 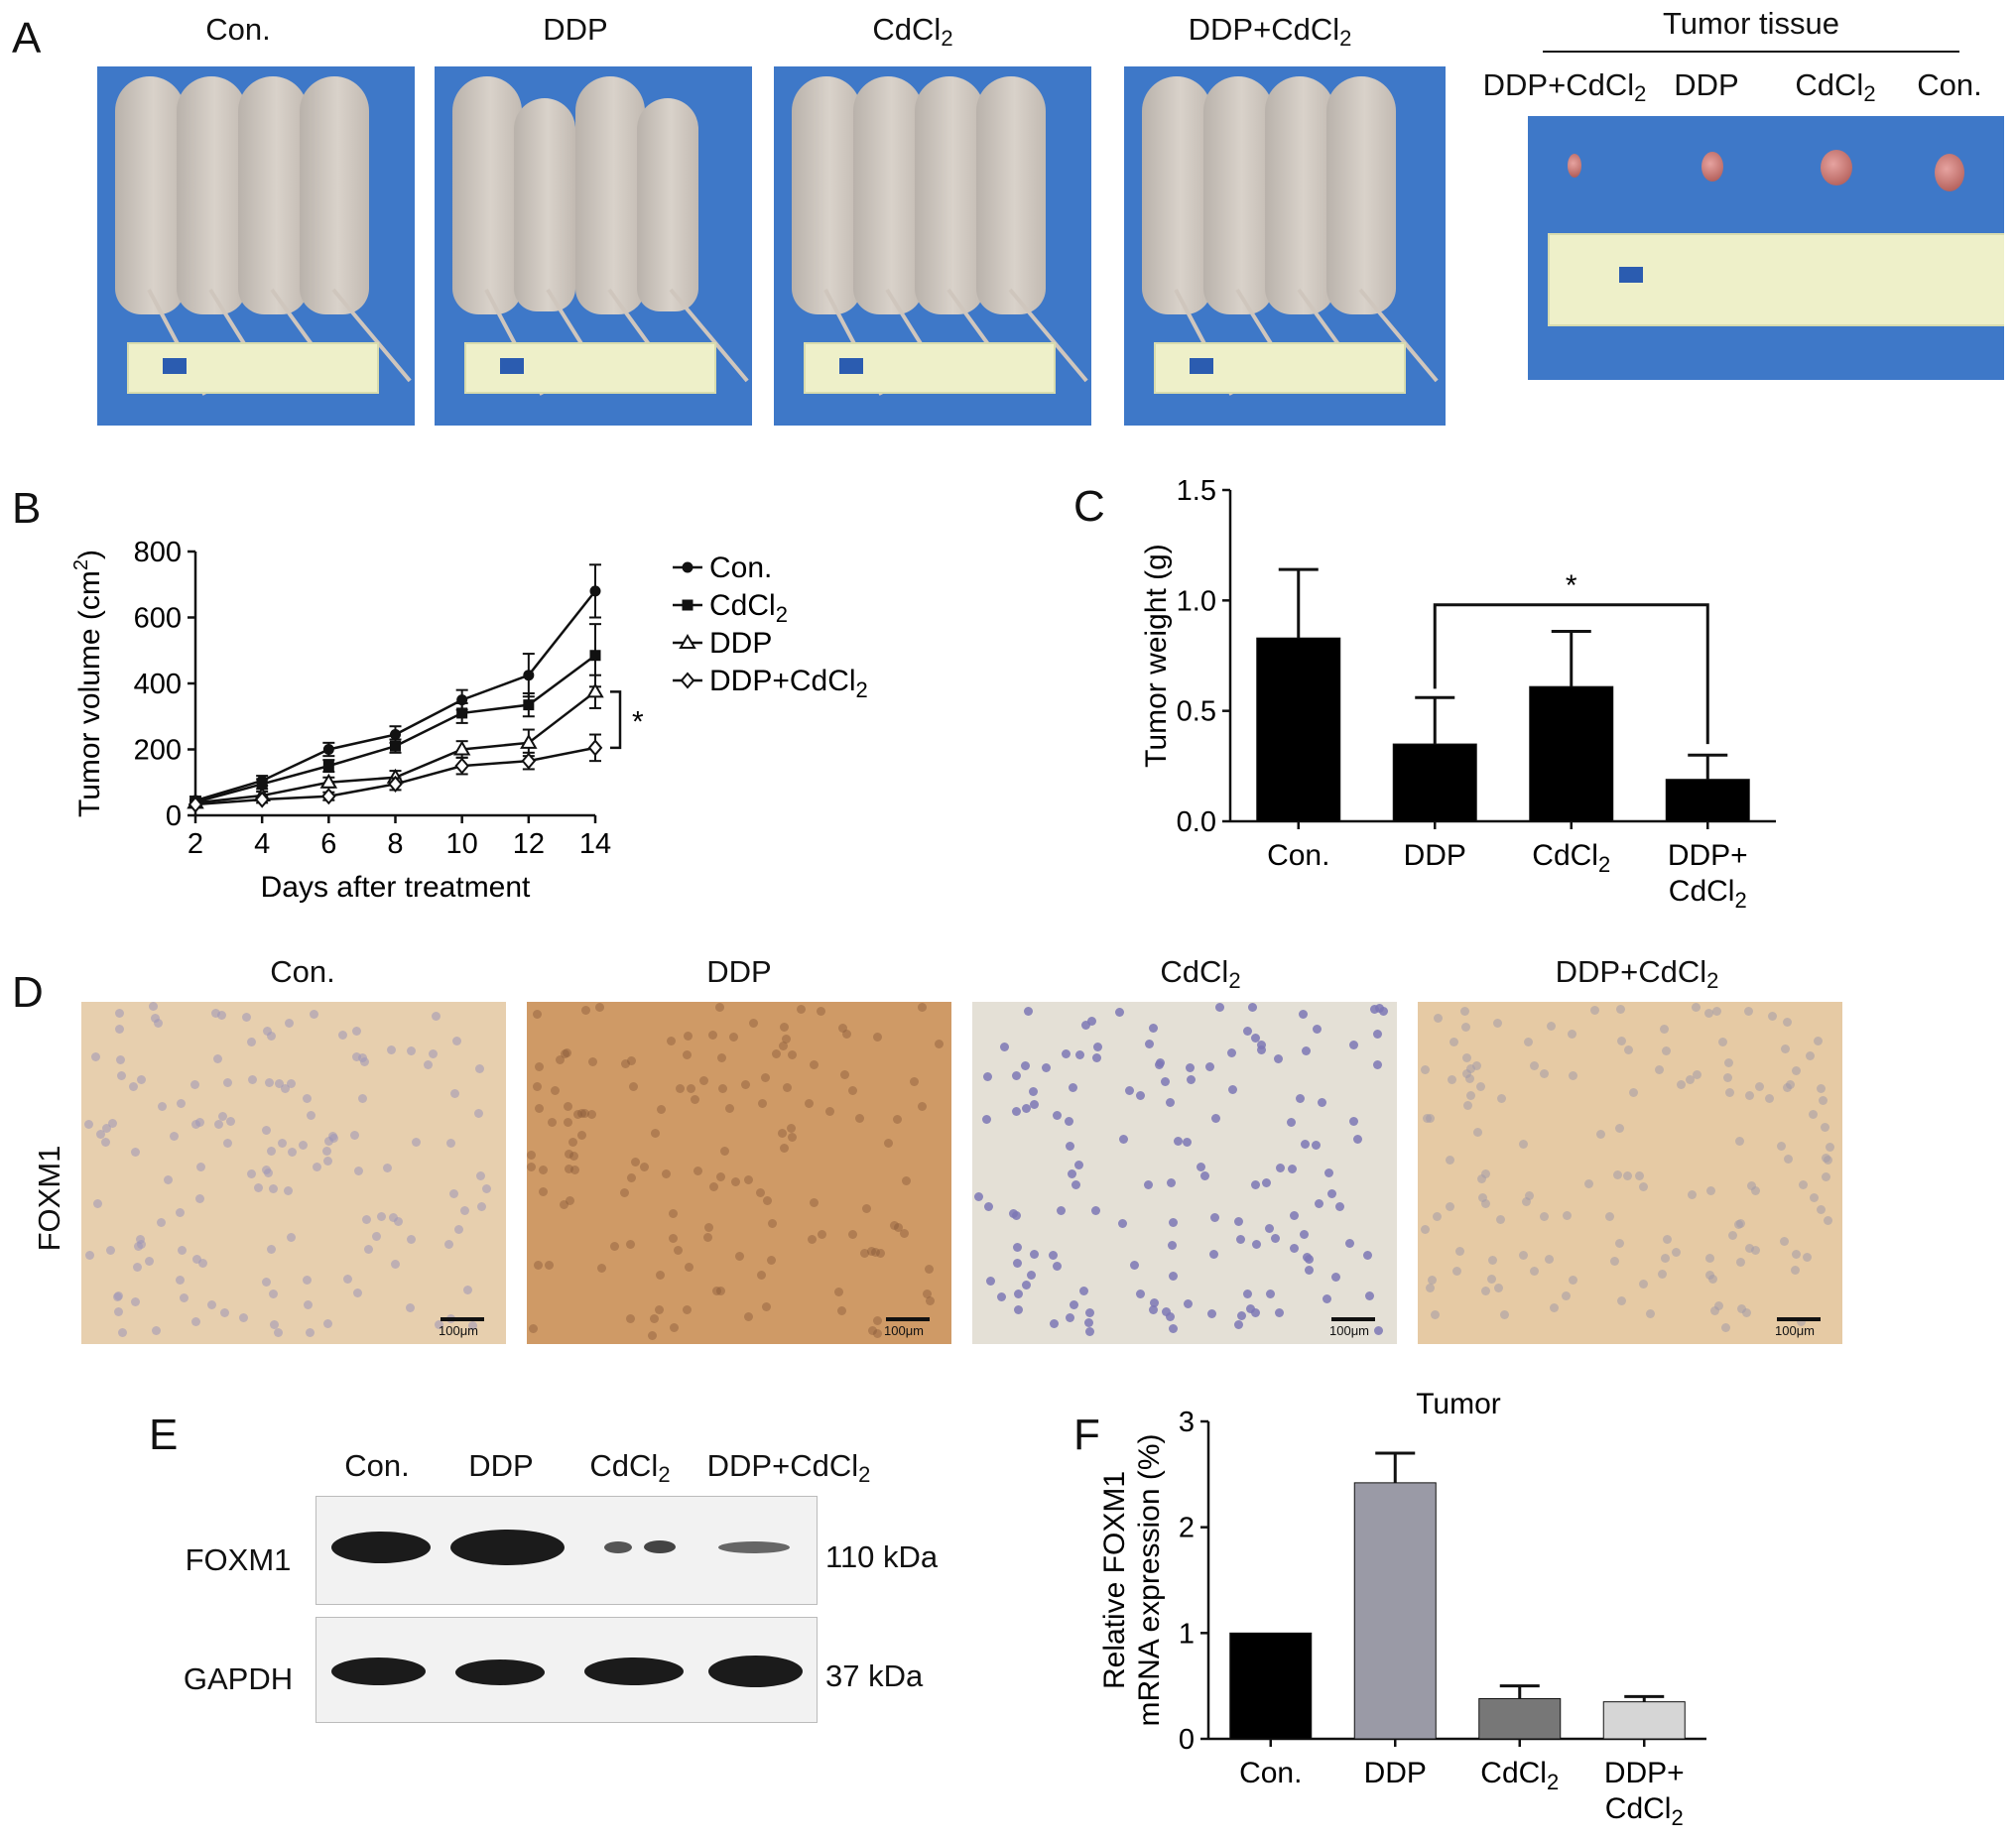 What do you see at coordinates (595, 844) in the screenshot?
I see `x-tick-label: 14` at bounding box center [595, 844].